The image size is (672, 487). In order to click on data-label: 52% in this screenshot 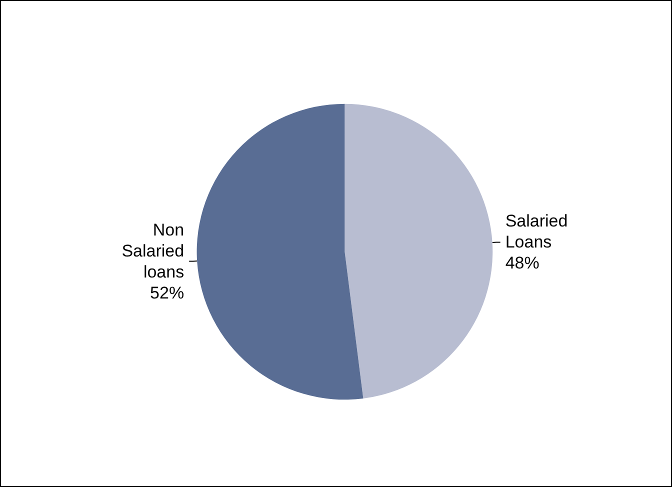, I will do `click(167, 292)`.